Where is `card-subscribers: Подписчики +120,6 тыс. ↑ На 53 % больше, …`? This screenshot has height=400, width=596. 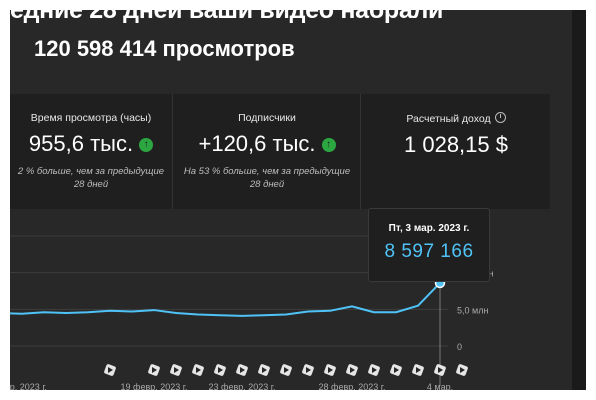 card-subscribers: Подписчики +120,6 тыс. ↑ На 53 % больше, … is located at coordinates (266, 151).